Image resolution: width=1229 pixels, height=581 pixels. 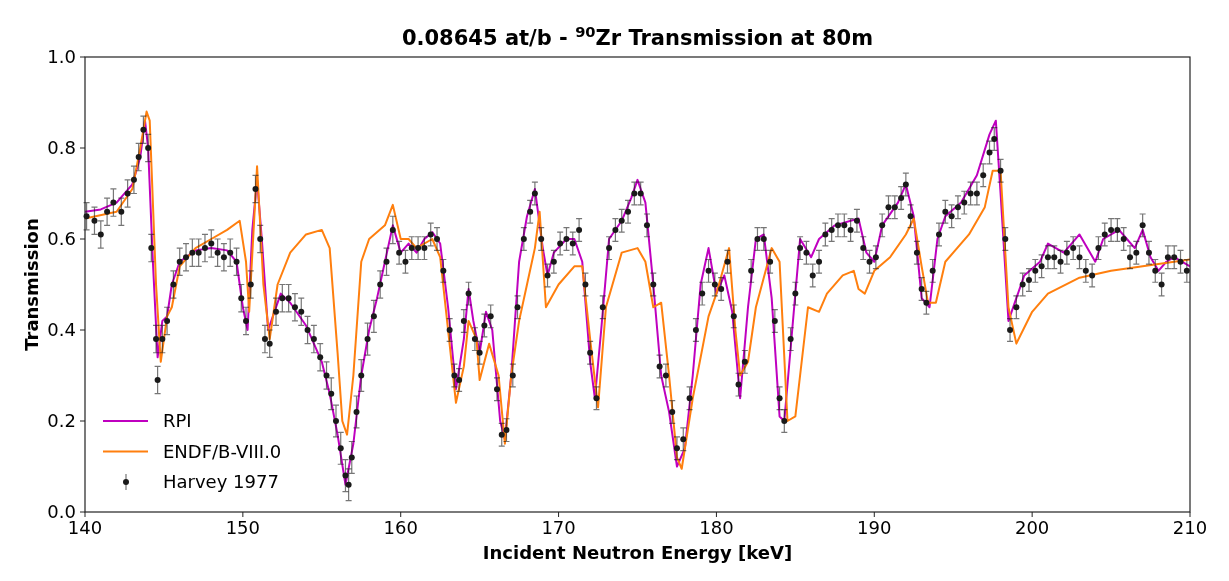 I want to click on y-tick-label: 0.4, so click(x=61, y=330).